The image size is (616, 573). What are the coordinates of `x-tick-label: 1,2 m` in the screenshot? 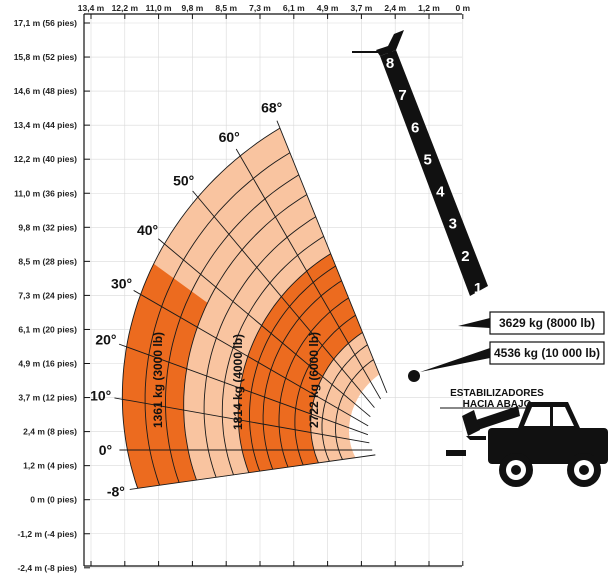 It's located at (429, 8).